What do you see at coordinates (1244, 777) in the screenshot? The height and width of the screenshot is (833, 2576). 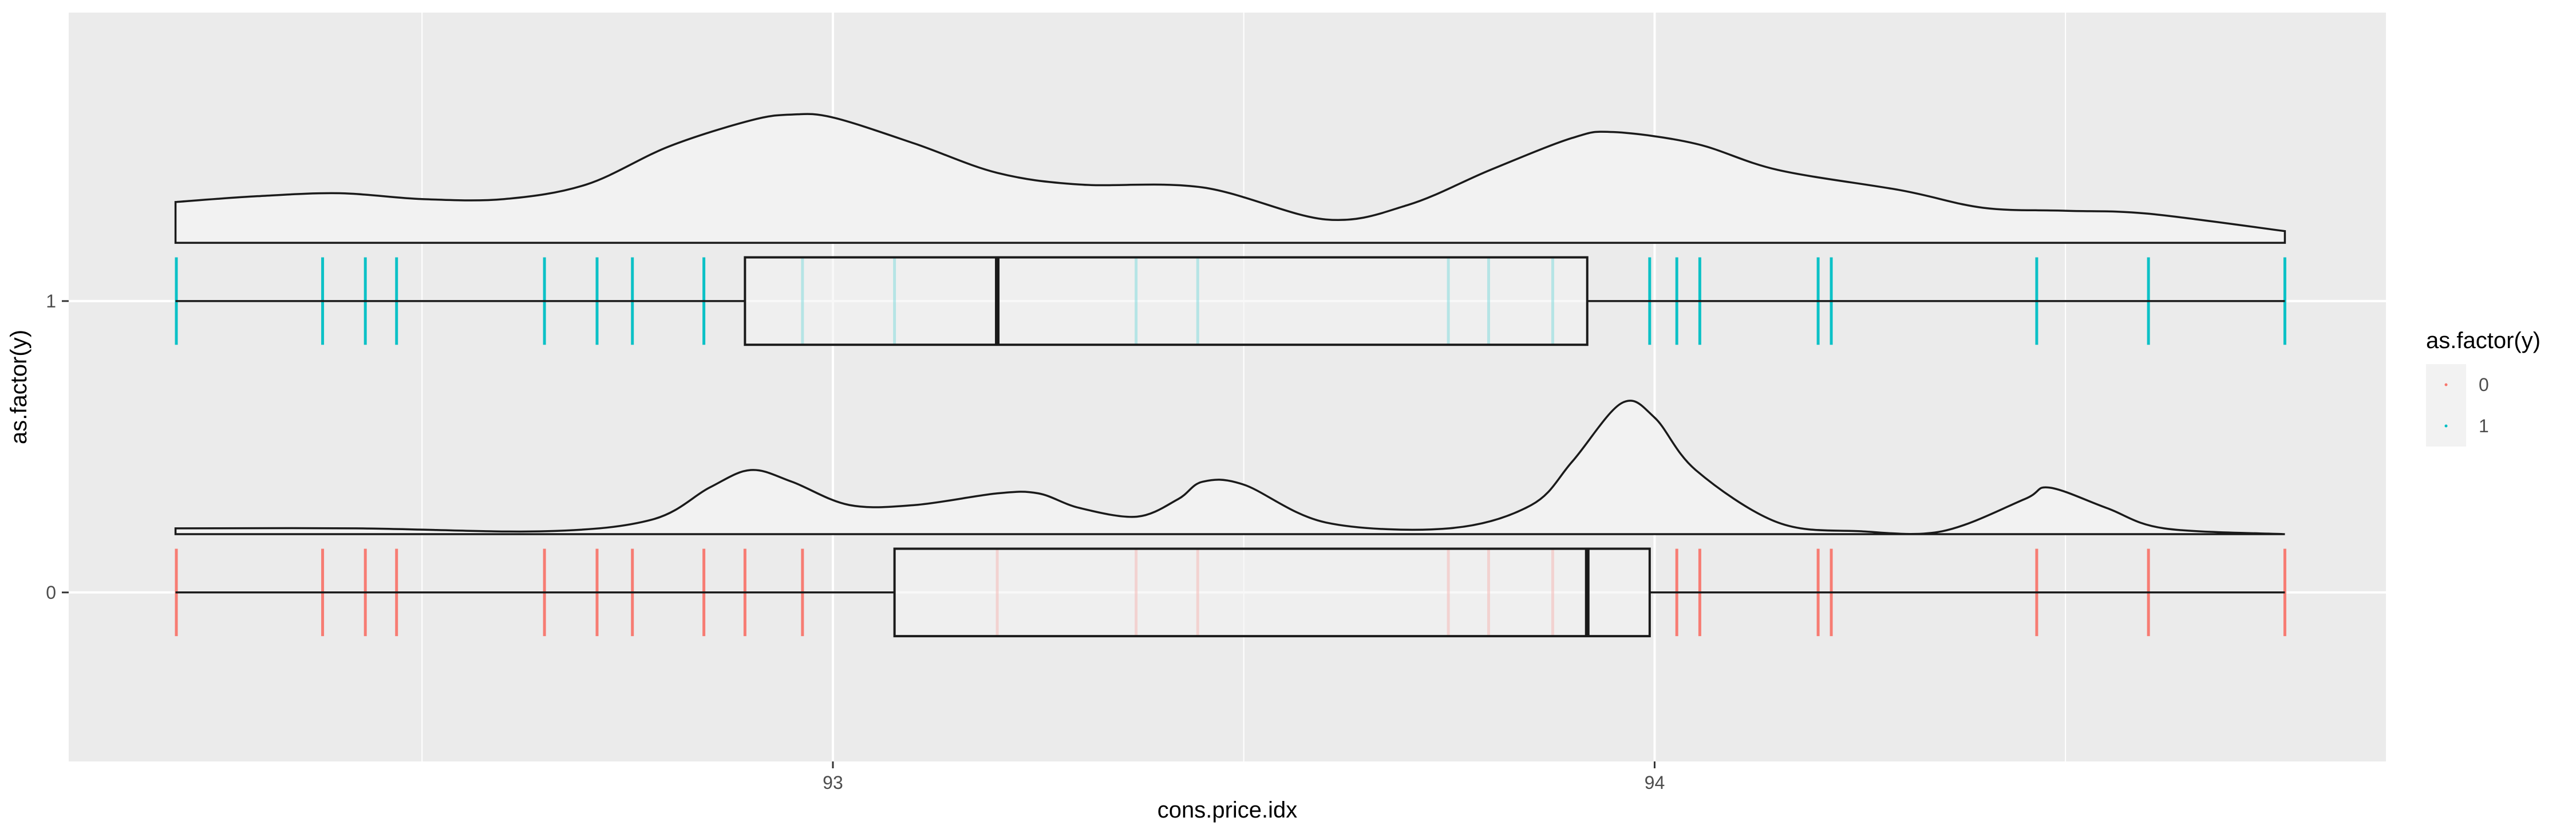 I see `x-axis: 93 94` at bounding box center [1244, 777].